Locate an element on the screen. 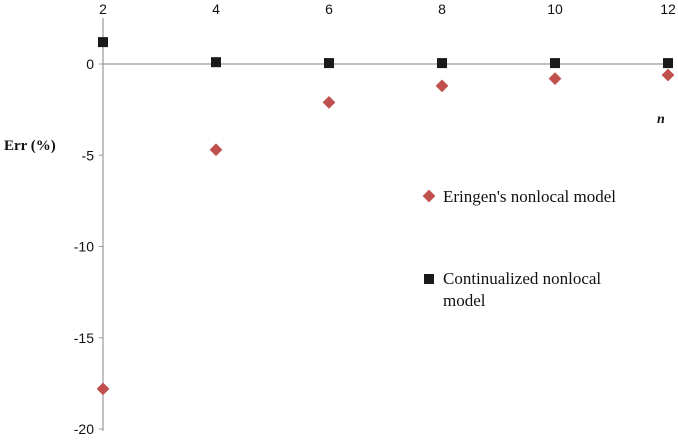 This screenshot has height=447, width=678. x-axis-label: n is located at coordinates (661, 119).